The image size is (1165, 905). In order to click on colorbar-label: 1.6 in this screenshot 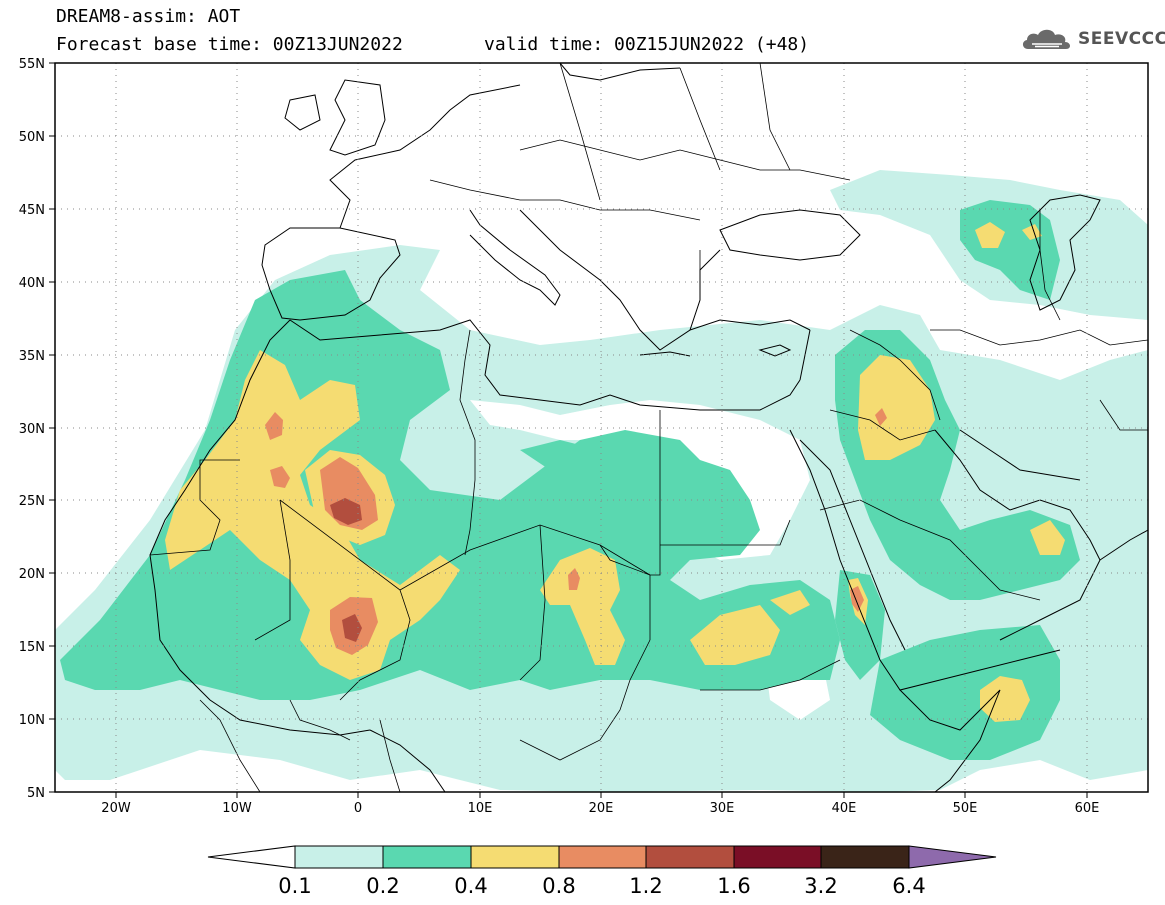, I will do `click(733, 886)`.